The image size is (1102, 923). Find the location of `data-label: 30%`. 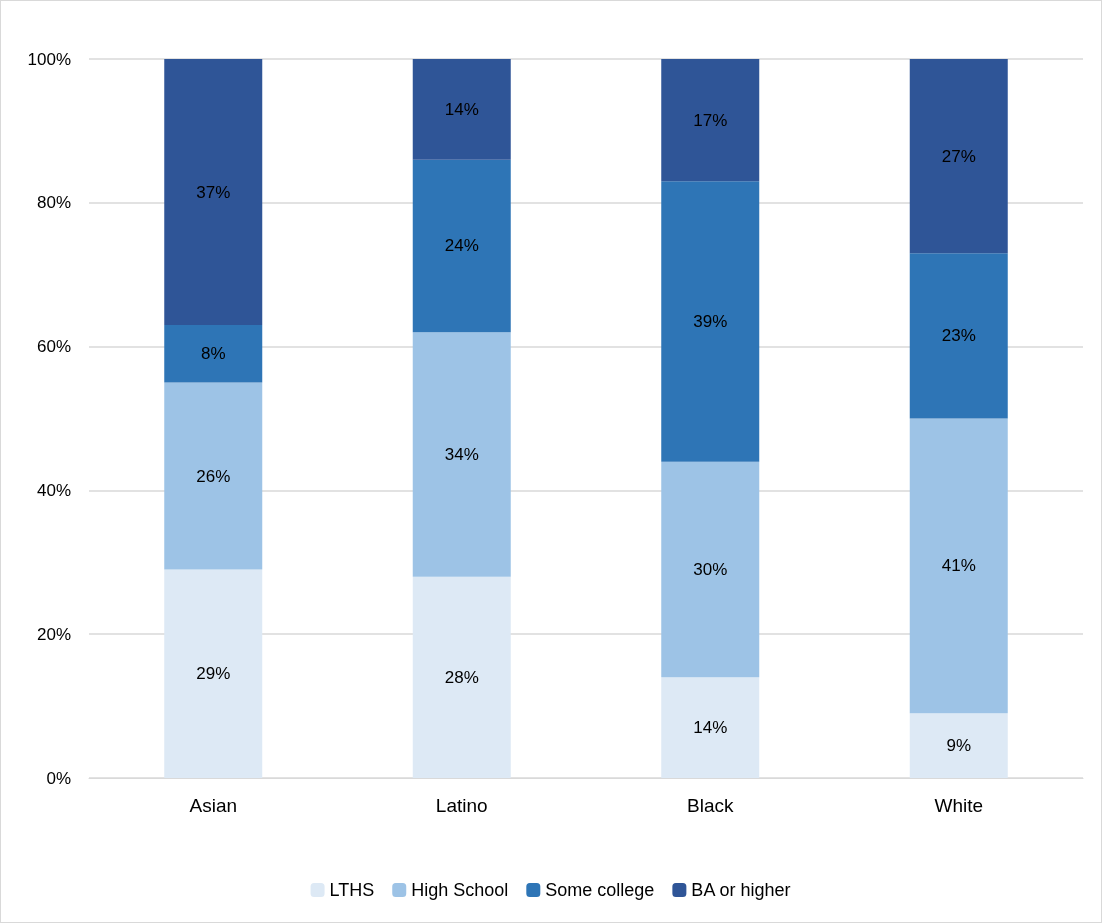

data-label: 30% is located at coordinates (710, 569).